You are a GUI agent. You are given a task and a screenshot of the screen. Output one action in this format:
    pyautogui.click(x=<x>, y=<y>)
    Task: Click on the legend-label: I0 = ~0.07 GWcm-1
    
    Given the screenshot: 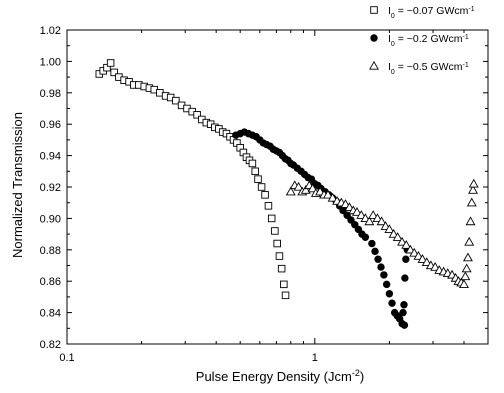 What is the action you would take?
    pyautogui.click(x=431, y=12)
    